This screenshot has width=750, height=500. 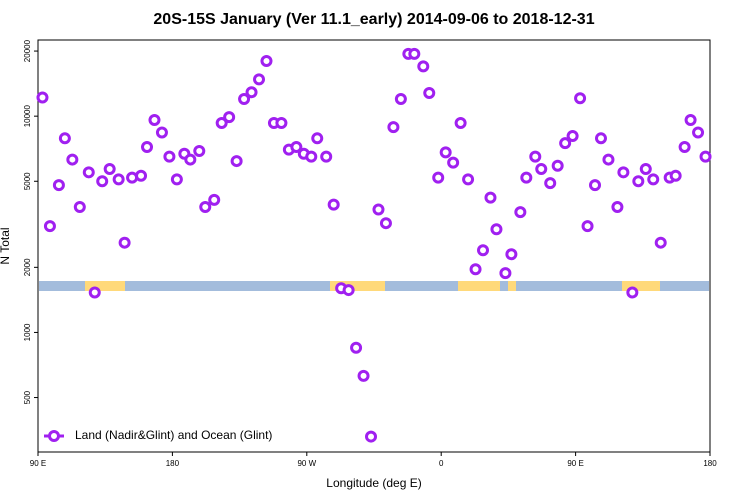 I want to click on y-tick-label: 5000, so click(x=27, y=181).